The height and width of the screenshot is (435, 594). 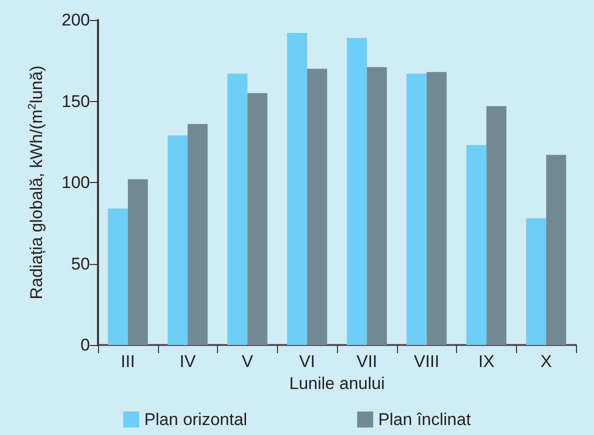 I want to click on y-axis-title: Radiația globală, kWh/(m2lună), so click(x=36, y=183).